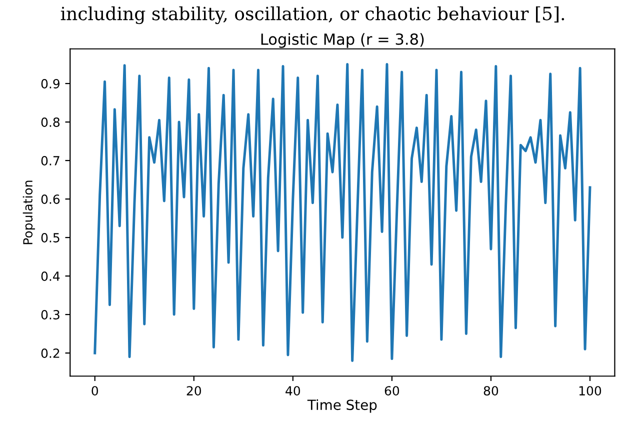 Image resolution: width=626 pixels, height=425 pixels. Describe the element at coordinates (194, 391) in the screenshot. I see `x-tick-label: 20` at that location.